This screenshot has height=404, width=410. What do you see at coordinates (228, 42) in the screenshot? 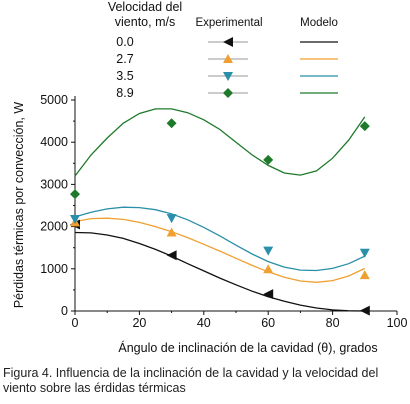
I see `legend-marker-0.0` at bounding box center [228, 42].